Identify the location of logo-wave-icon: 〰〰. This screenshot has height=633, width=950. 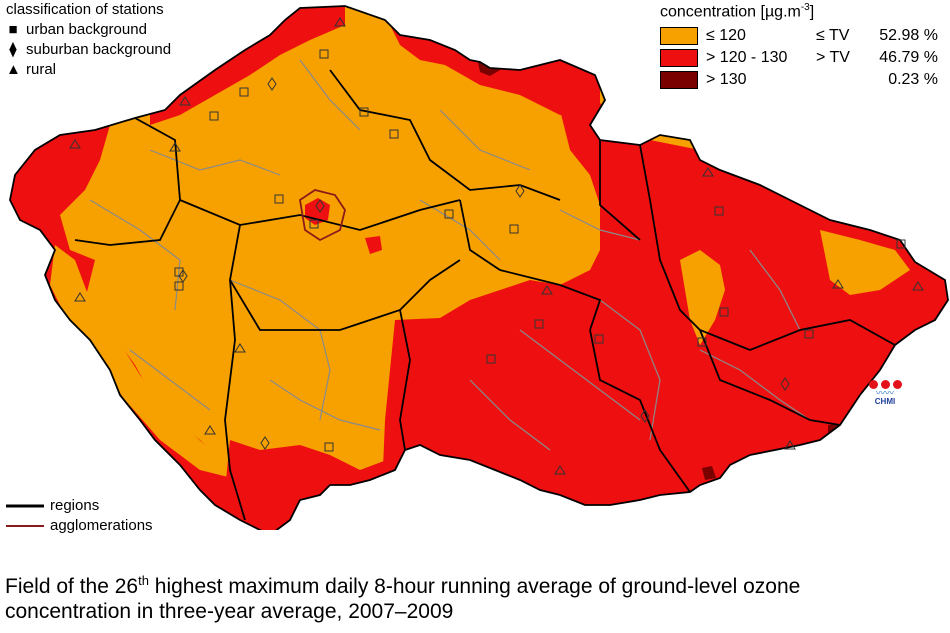
(884, 393).